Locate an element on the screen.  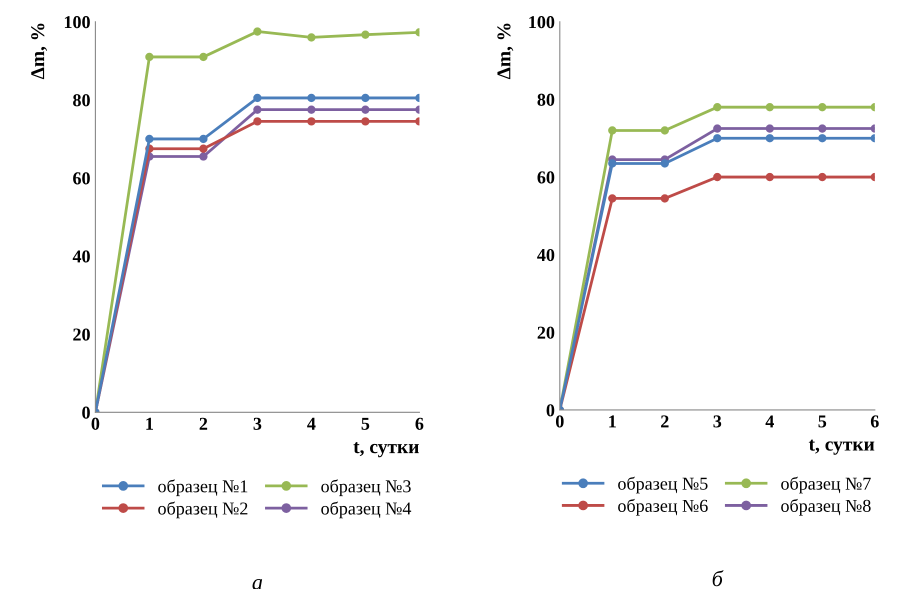
text: б is located at coordinates (718, 578).